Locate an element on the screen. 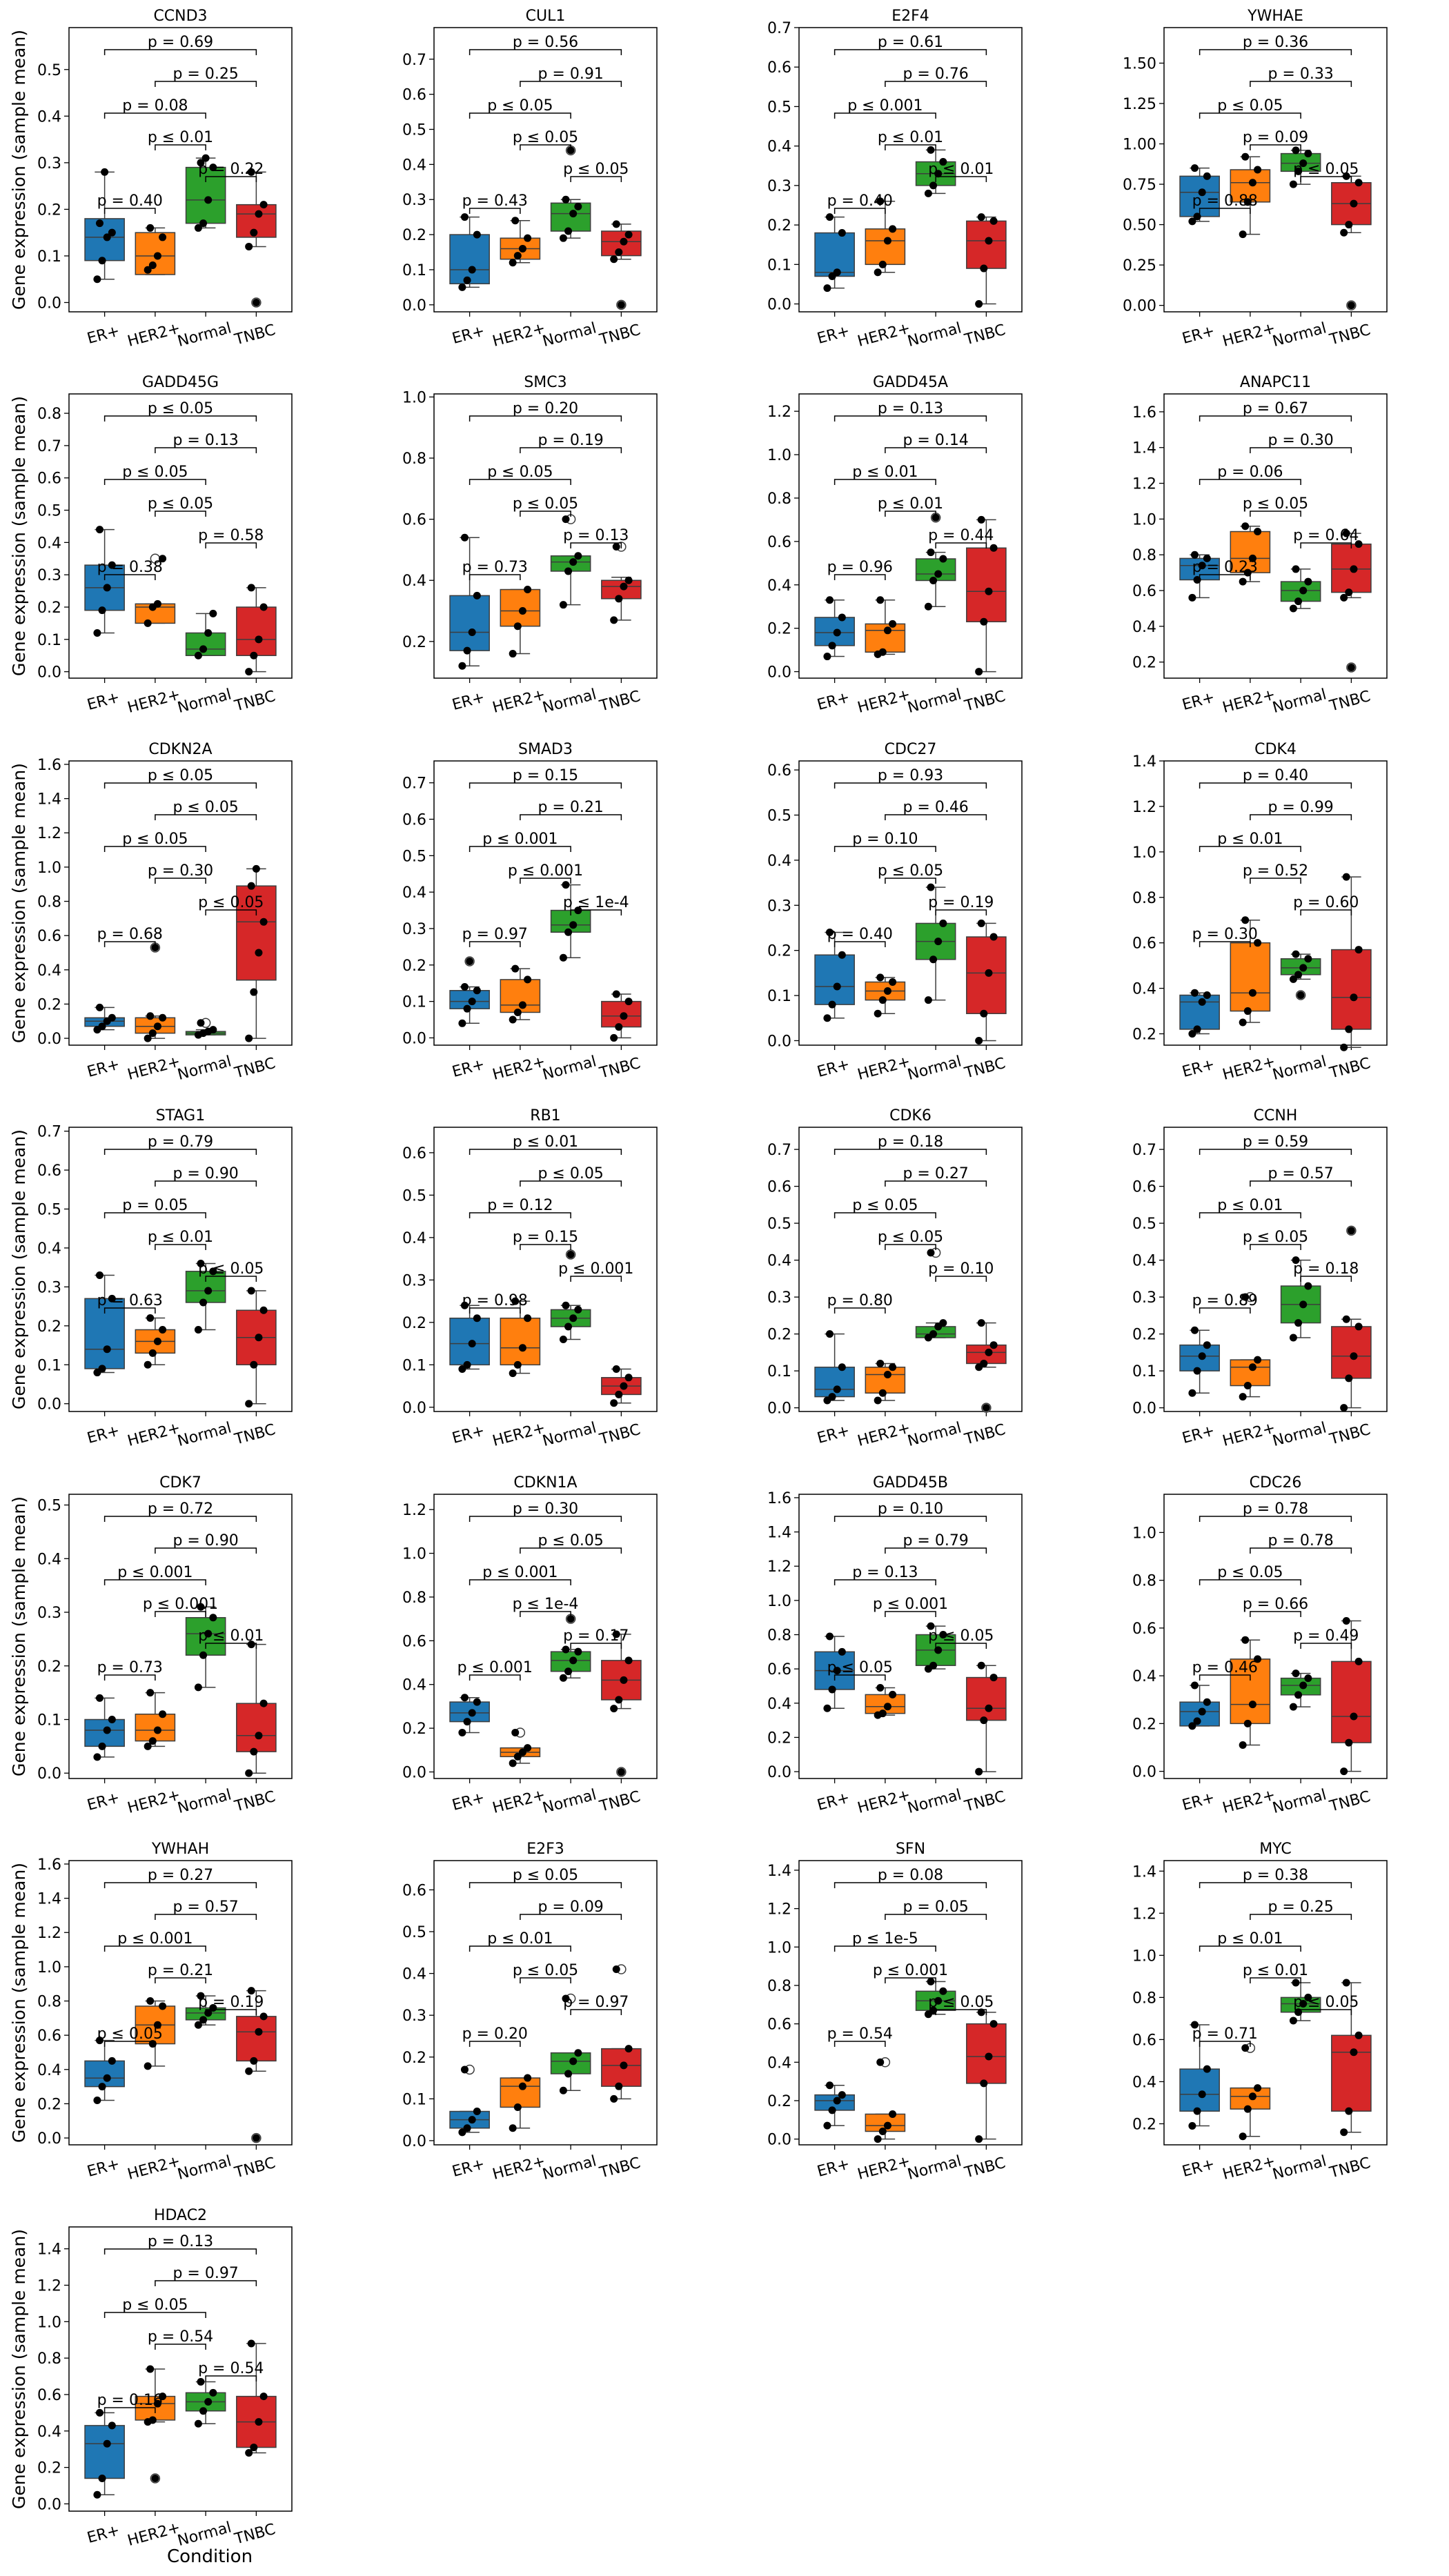 The width and height of the screenshot is (1449, 2576). significance-bracket: p = 0.21 is located at coordinates (571, 809).